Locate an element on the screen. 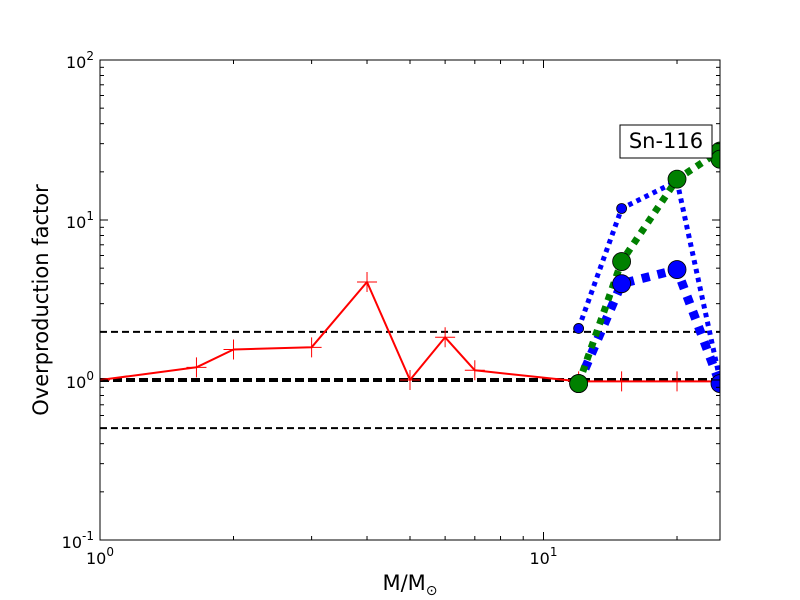  y-tick-label-1: 10⁰ is located at coordinates (80, 380).